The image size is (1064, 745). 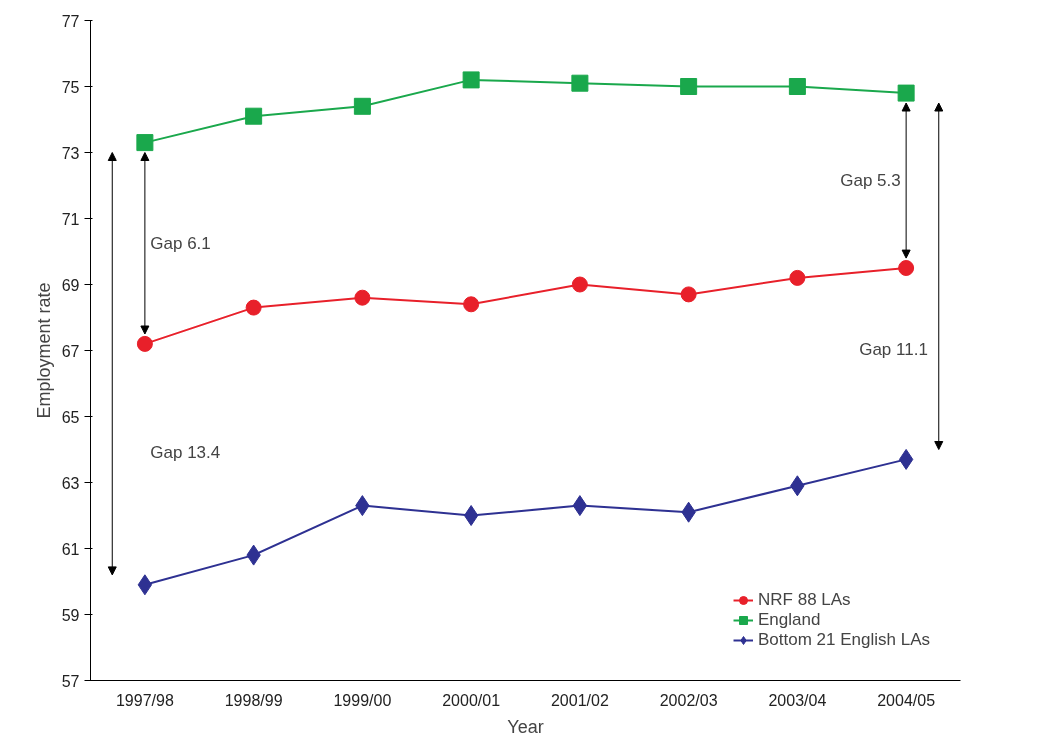 I want to click on x-tick-label: 1998/99, so click(x=253, y=700).